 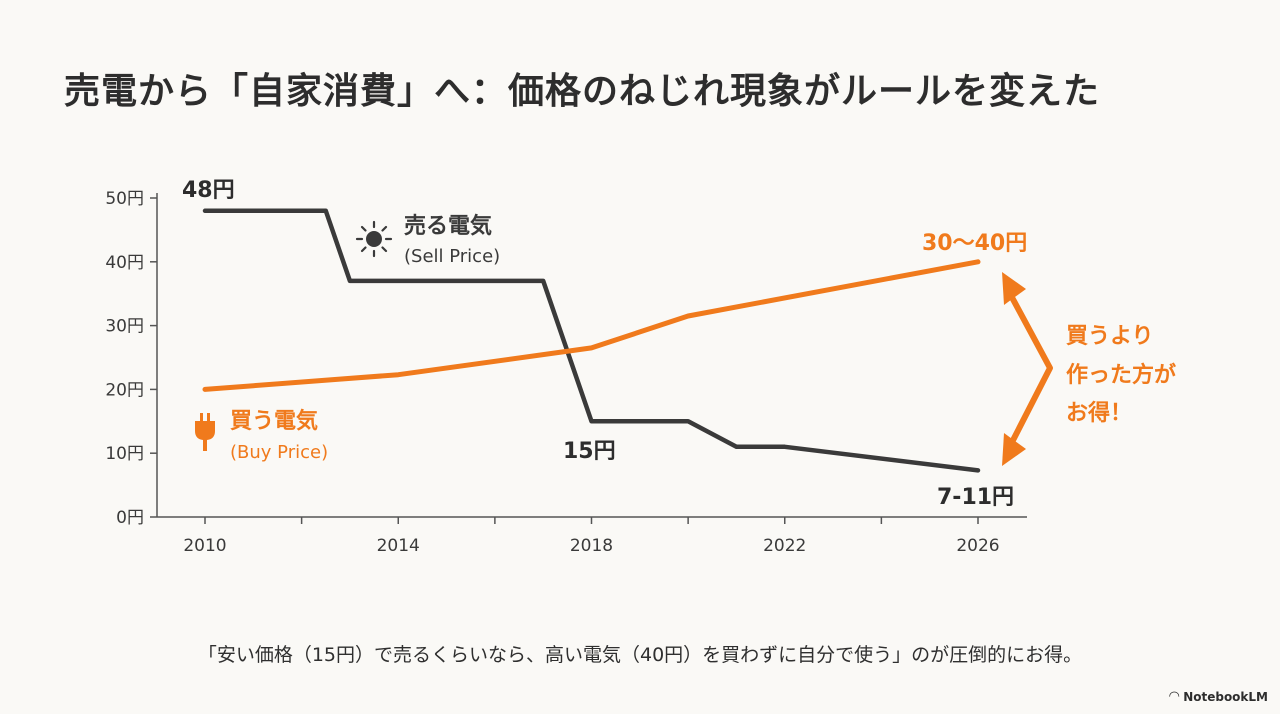 What do you see at coordinates (374, 239) in the screenshot?
I see `sun-icon` at bounding box center [374, 239].